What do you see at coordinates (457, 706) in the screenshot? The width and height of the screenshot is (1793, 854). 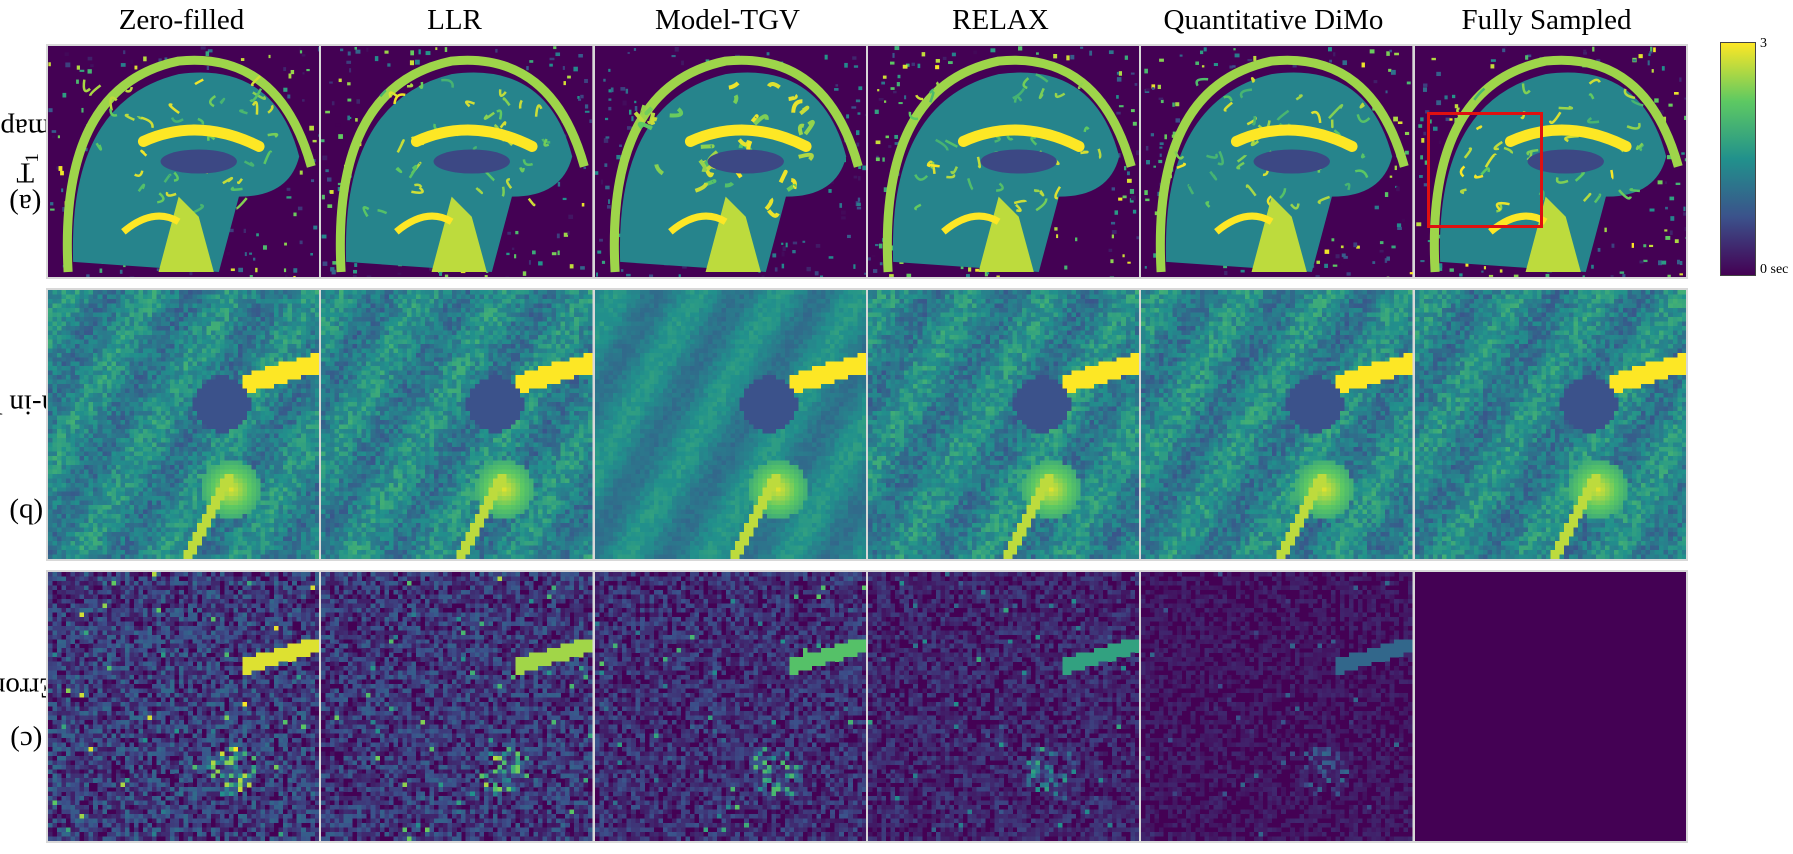 I see `error-llr` at bounding box center [457, 706].